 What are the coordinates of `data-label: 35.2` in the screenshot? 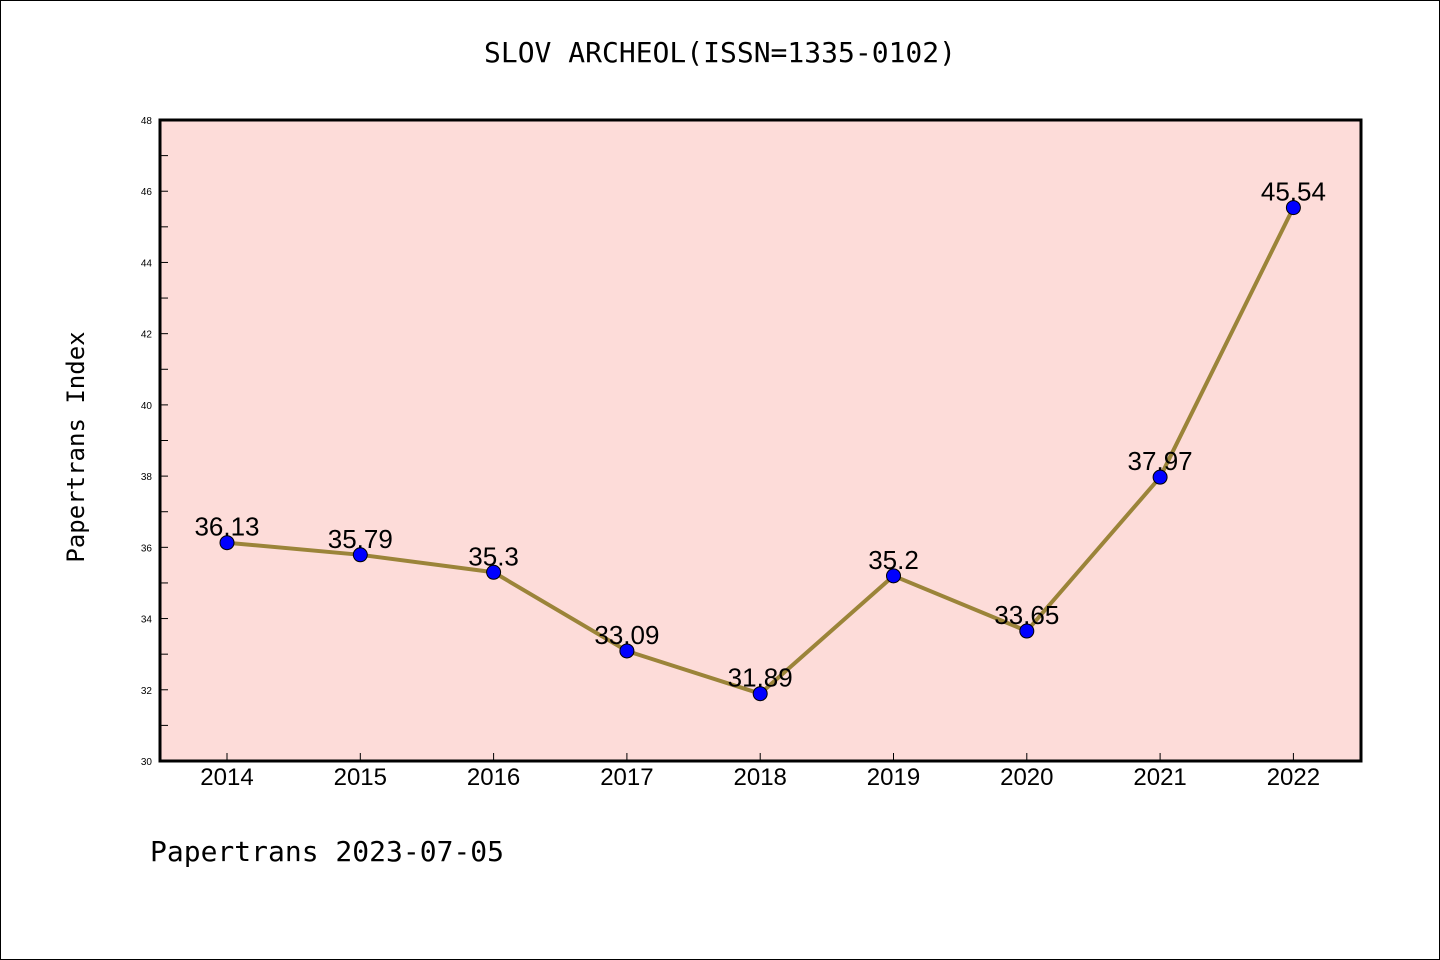 It's located at (893, 560).